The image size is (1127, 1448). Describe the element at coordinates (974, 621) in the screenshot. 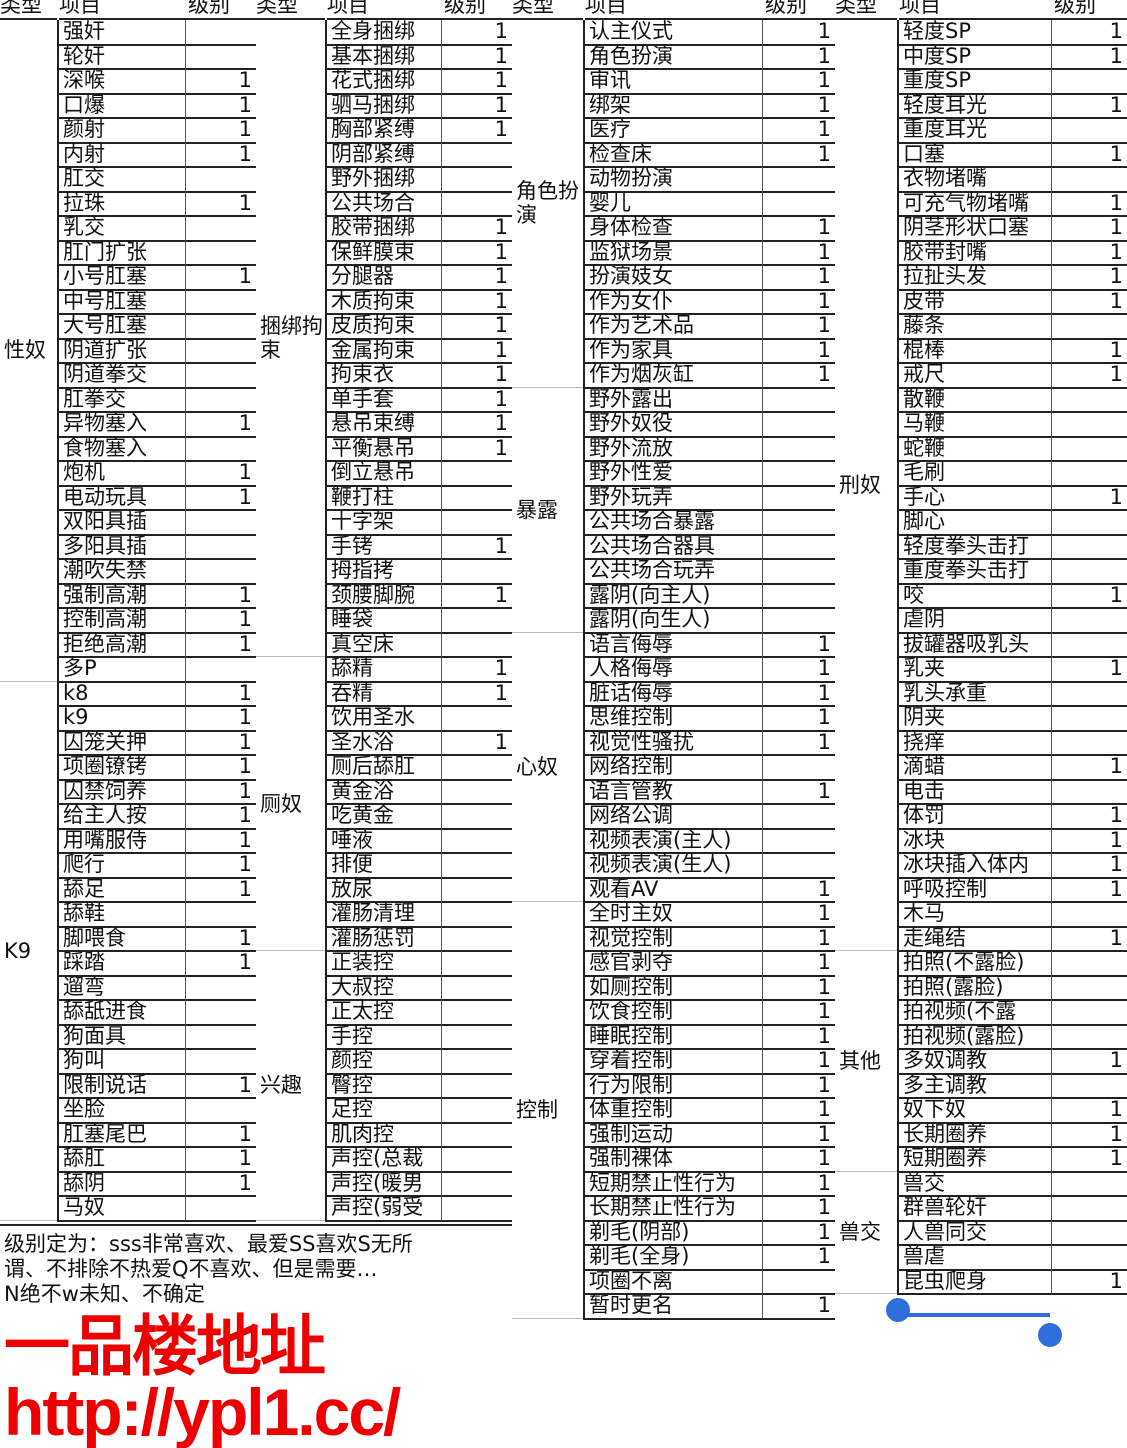

I see `item-cell: 虐阴` at that location.